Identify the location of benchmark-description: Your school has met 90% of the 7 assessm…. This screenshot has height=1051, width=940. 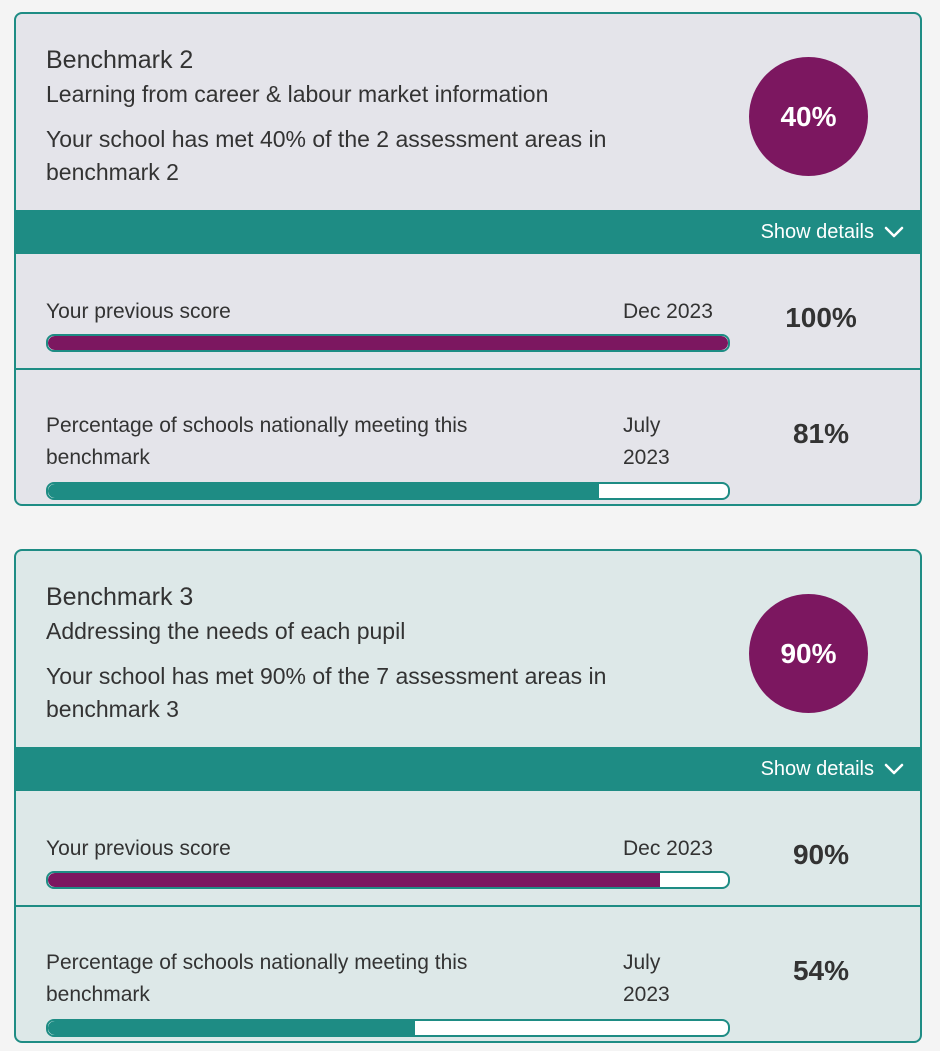
(326, 692).